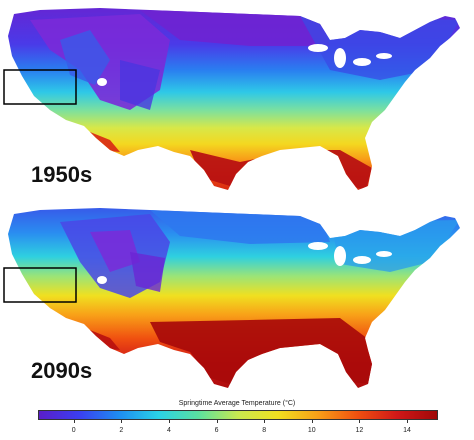 This screenshot has height=440, width=474. What do you see at coordinates (121, 430) in the screenshot?
I see `colorbar-tick-label: 2` at bounding box center [121, 430].